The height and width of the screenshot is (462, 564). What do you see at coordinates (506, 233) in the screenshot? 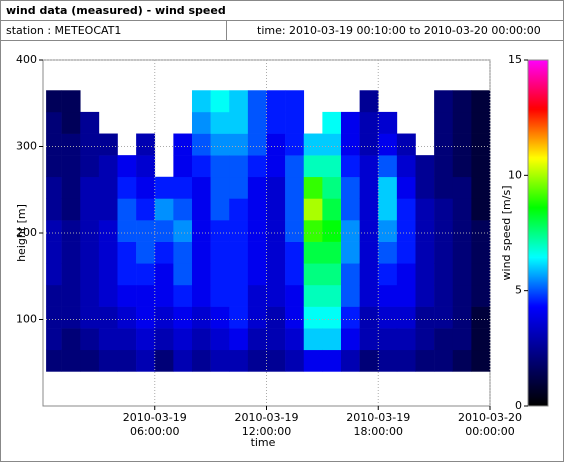
I see `colorbar-label: wind speed [m/s]` at bounding box center [506, 233].